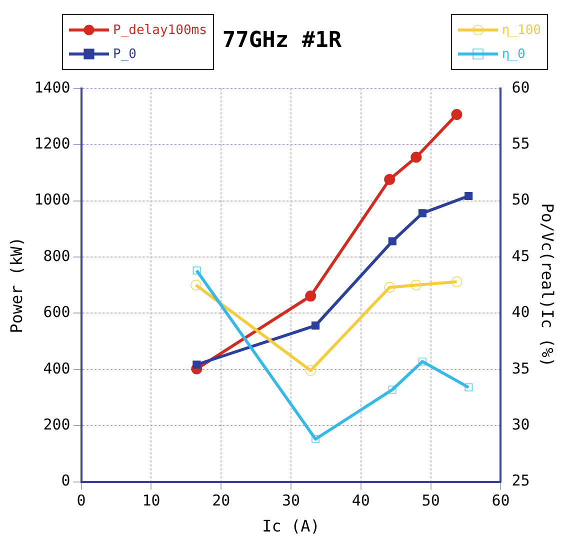  I want to click on x-tick-label: 50, so click(431, 501).